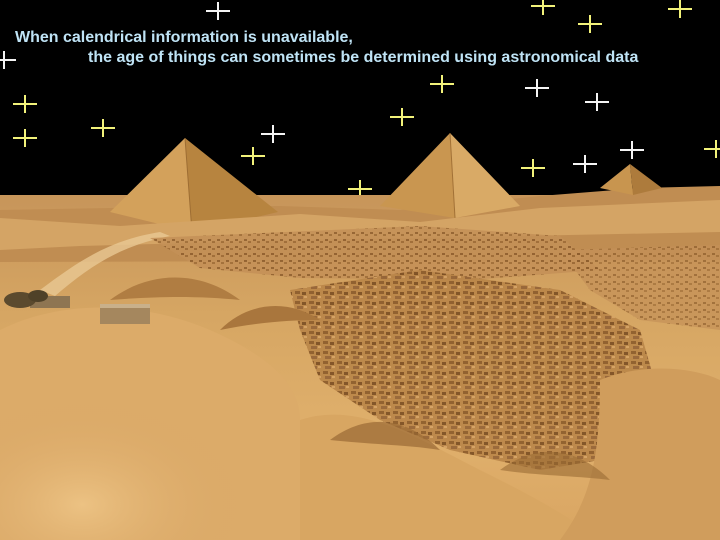  What do you see at coordinates (375, 253) in the screenshot?
I see `ruins-field-far` at bounding box center [375, 253].